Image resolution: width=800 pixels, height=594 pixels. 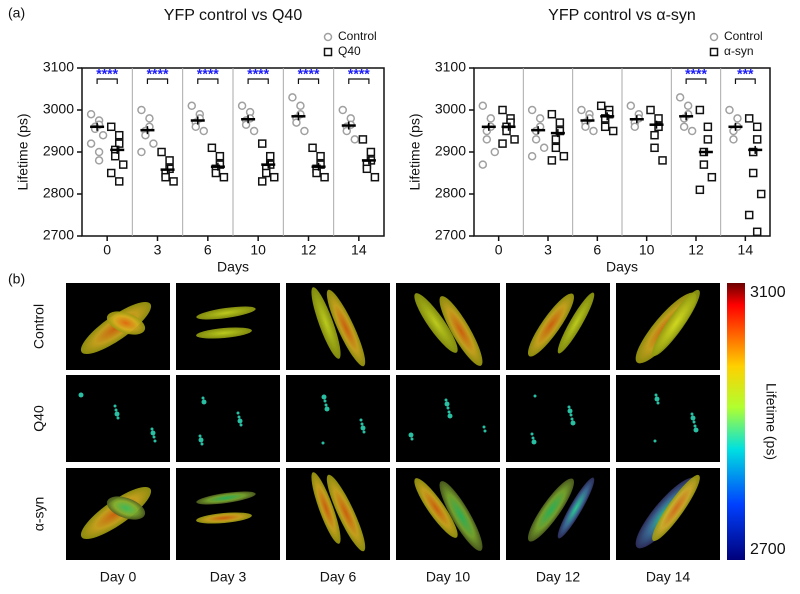 I want to click on x-tick-label: 10, so click(x=258, y=250).